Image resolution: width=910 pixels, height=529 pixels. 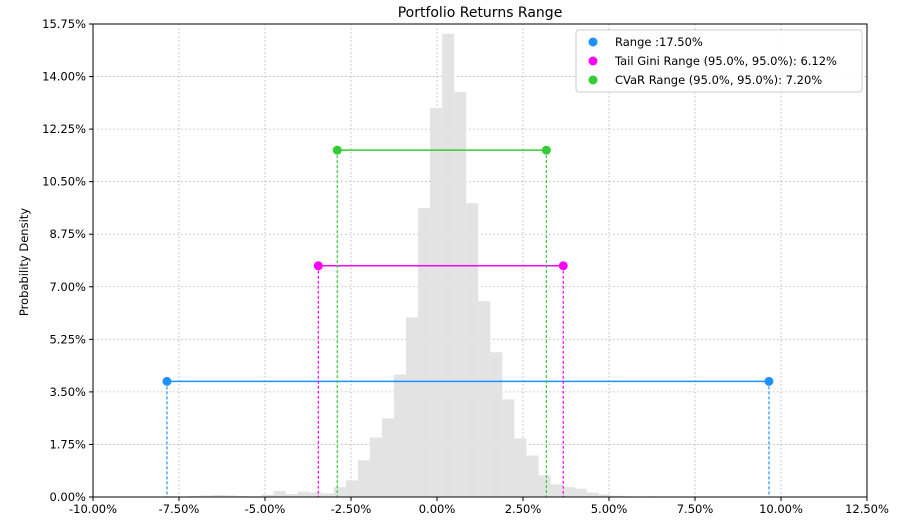 What do you see at coordinates (718, 80) in the screenshot?
I see `legend-label: CVaR Range (95.0%, 95.0%): 7.20%` at bounding box center [718, 80].